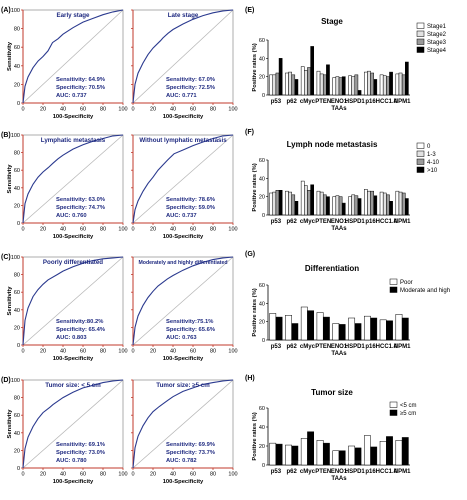 This screenshot has height=500, width=467. Describe the element at coordinates (189, 322) in the screenshot. I see `sensitivity-value: Sensitivity:75.1%` at that location.